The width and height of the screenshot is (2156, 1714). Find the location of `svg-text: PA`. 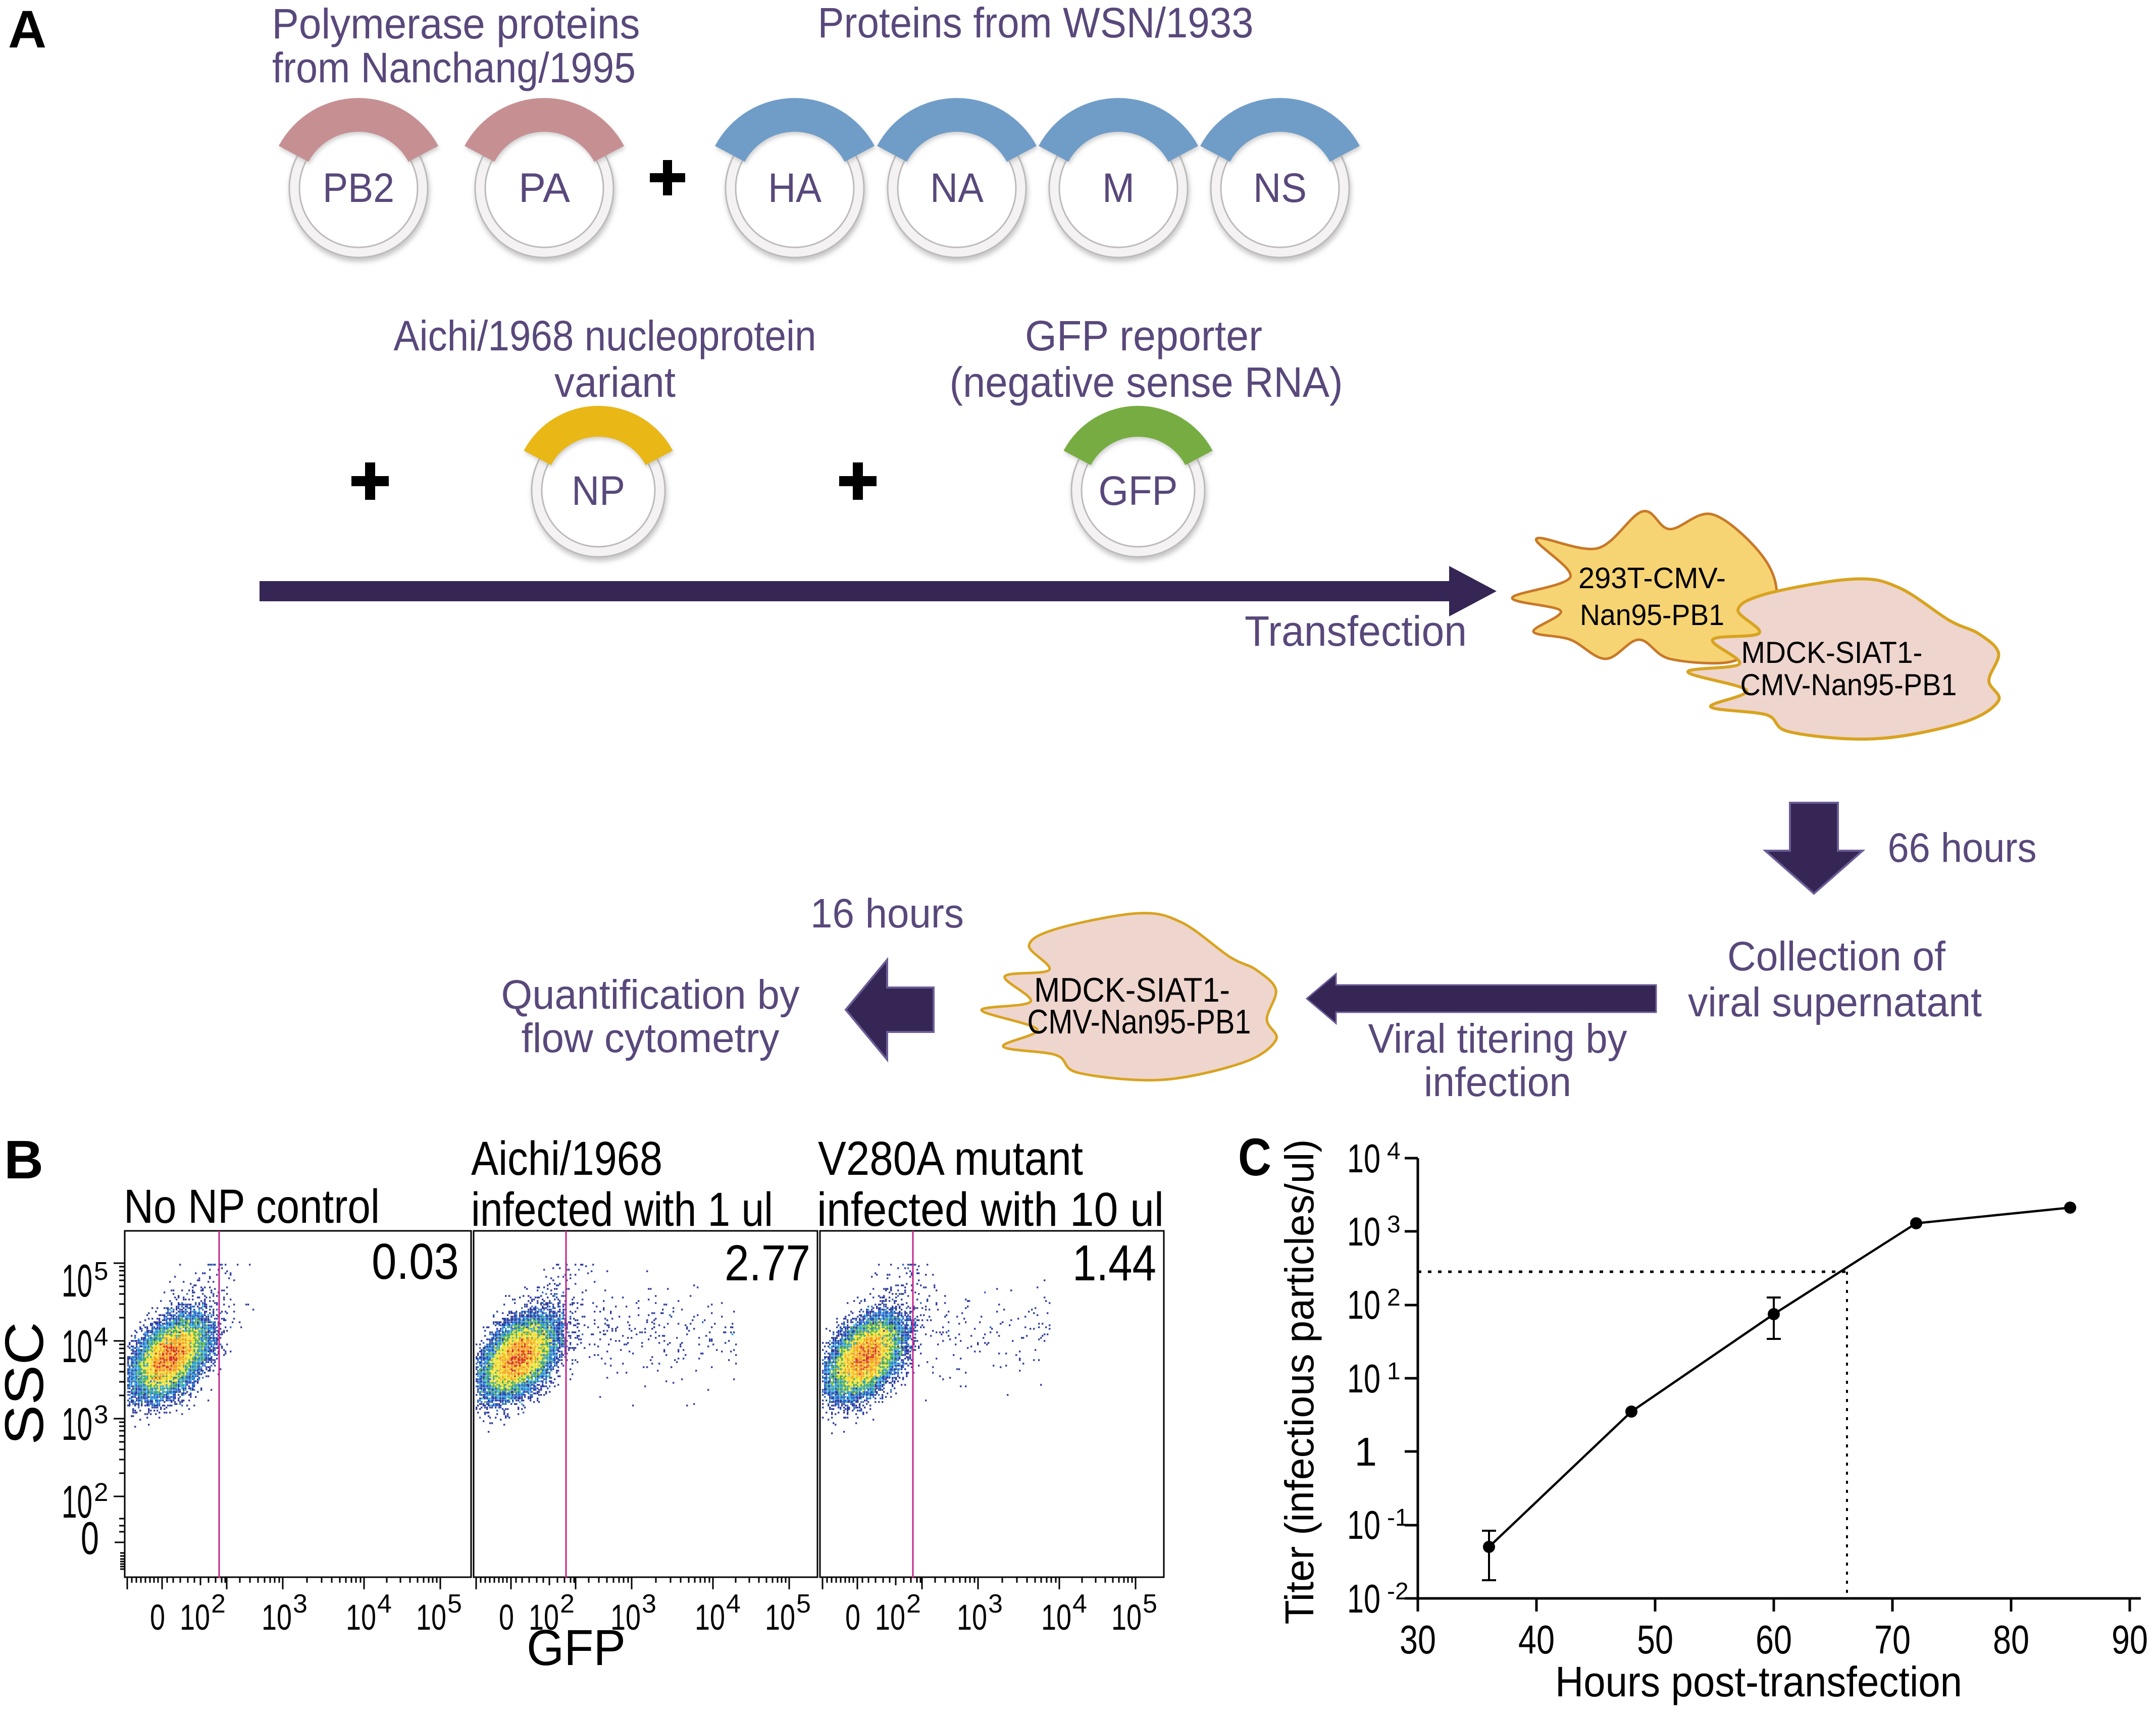

svg-text: PA is located at coordinates (544, 188).